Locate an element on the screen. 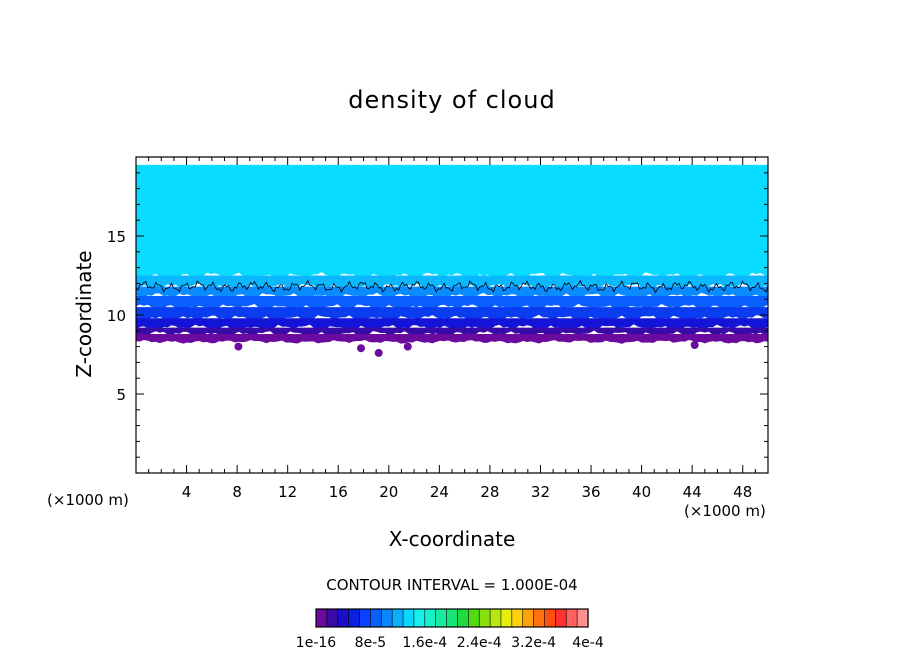  y-tick-label: 5 is located at coordinates (121, 395).